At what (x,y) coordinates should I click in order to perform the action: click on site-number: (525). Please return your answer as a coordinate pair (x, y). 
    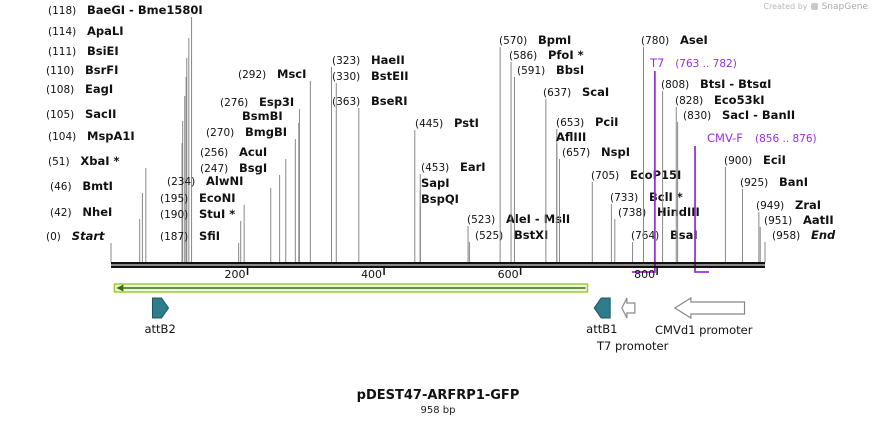
    Looking at the image, I should click on (489, 236).